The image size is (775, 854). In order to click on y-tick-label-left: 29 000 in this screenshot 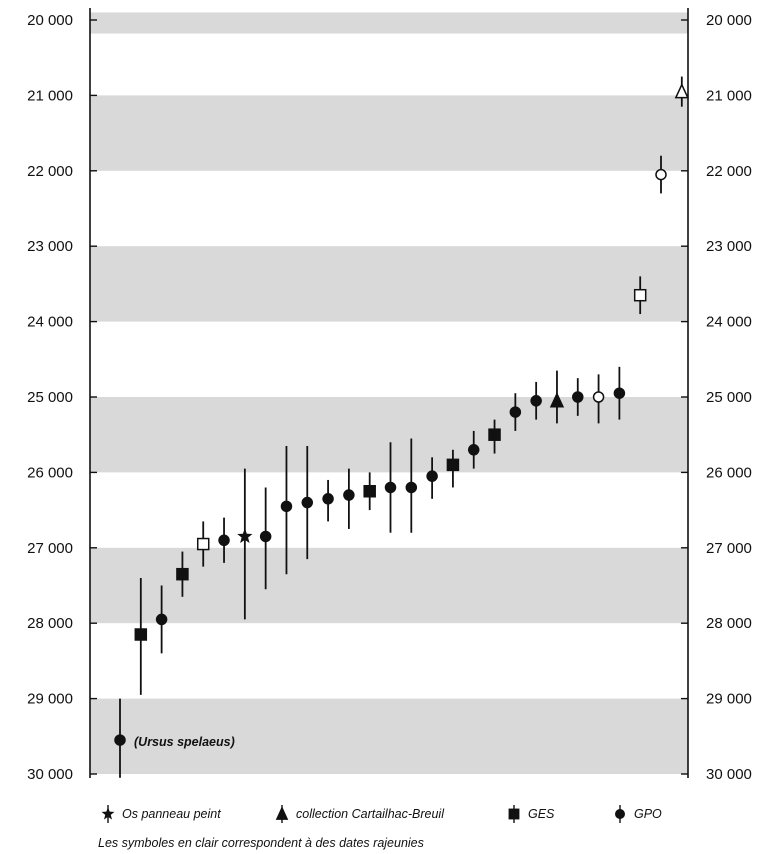, I will do `click(50, 699)`.